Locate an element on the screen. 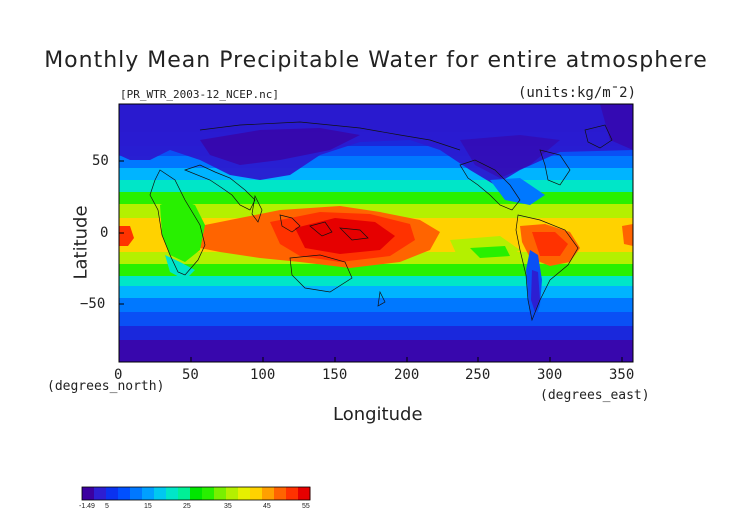  colorbar-frame is located at coordinates (196, 493).